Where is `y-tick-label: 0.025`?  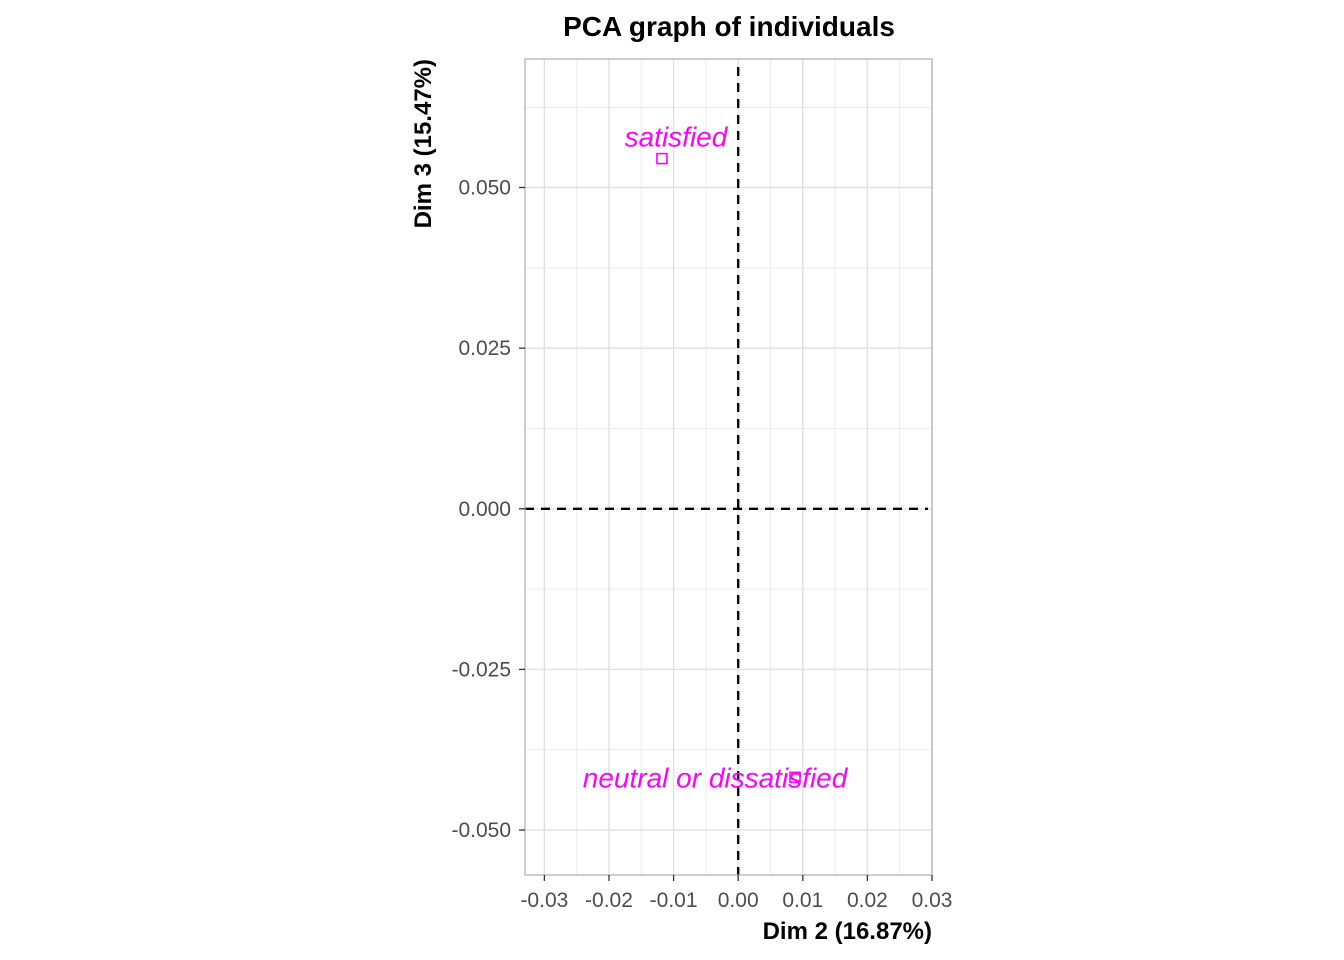
y-tick-label: 0.025 is located at coordinates (484, 348).